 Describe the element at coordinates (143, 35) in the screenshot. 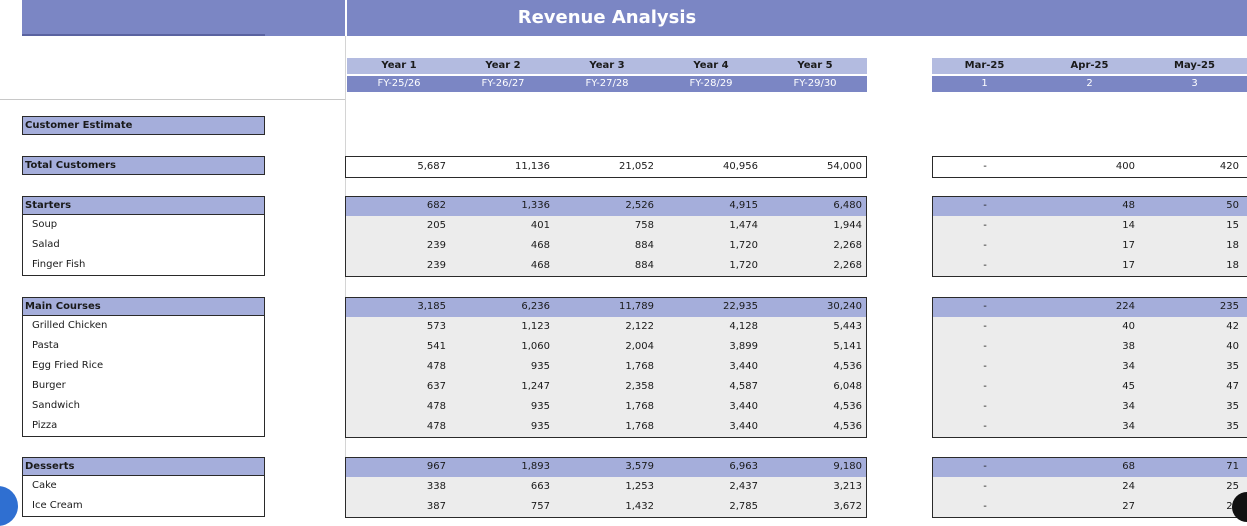

I see `title-banner-underline` at that location.